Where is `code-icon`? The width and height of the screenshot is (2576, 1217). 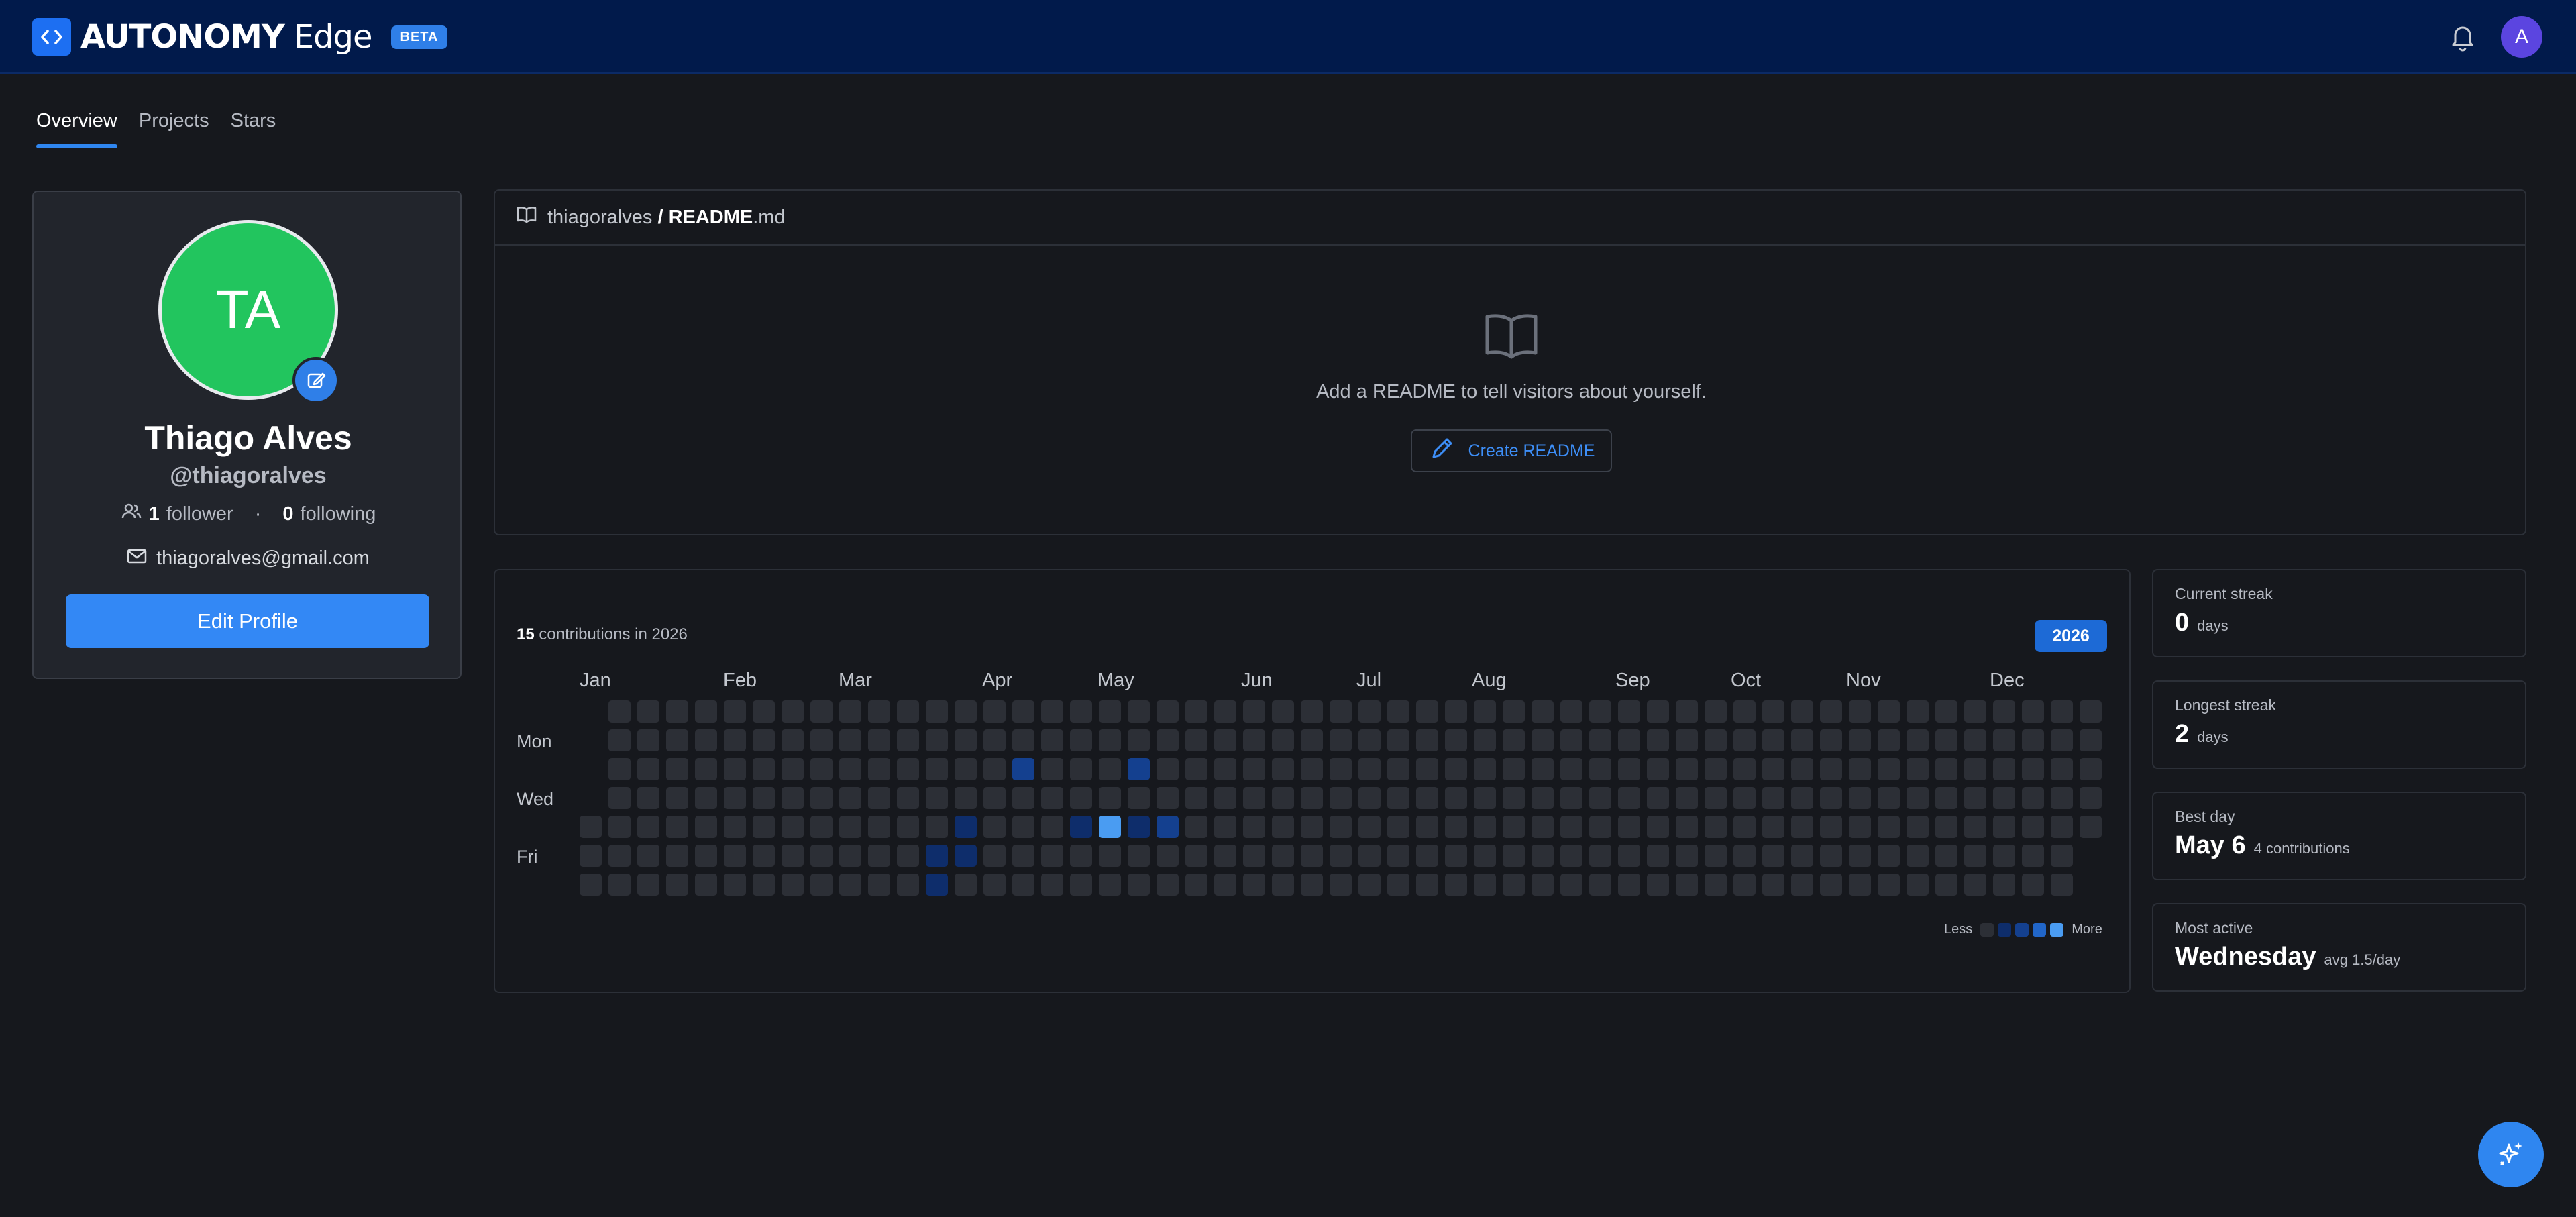 code-icon is located at coordinates (51, 37).